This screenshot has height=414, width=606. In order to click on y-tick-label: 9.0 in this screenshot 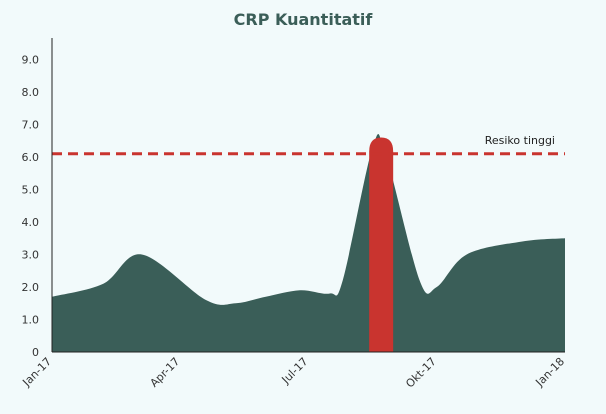, I will do `click(31, 60)`.